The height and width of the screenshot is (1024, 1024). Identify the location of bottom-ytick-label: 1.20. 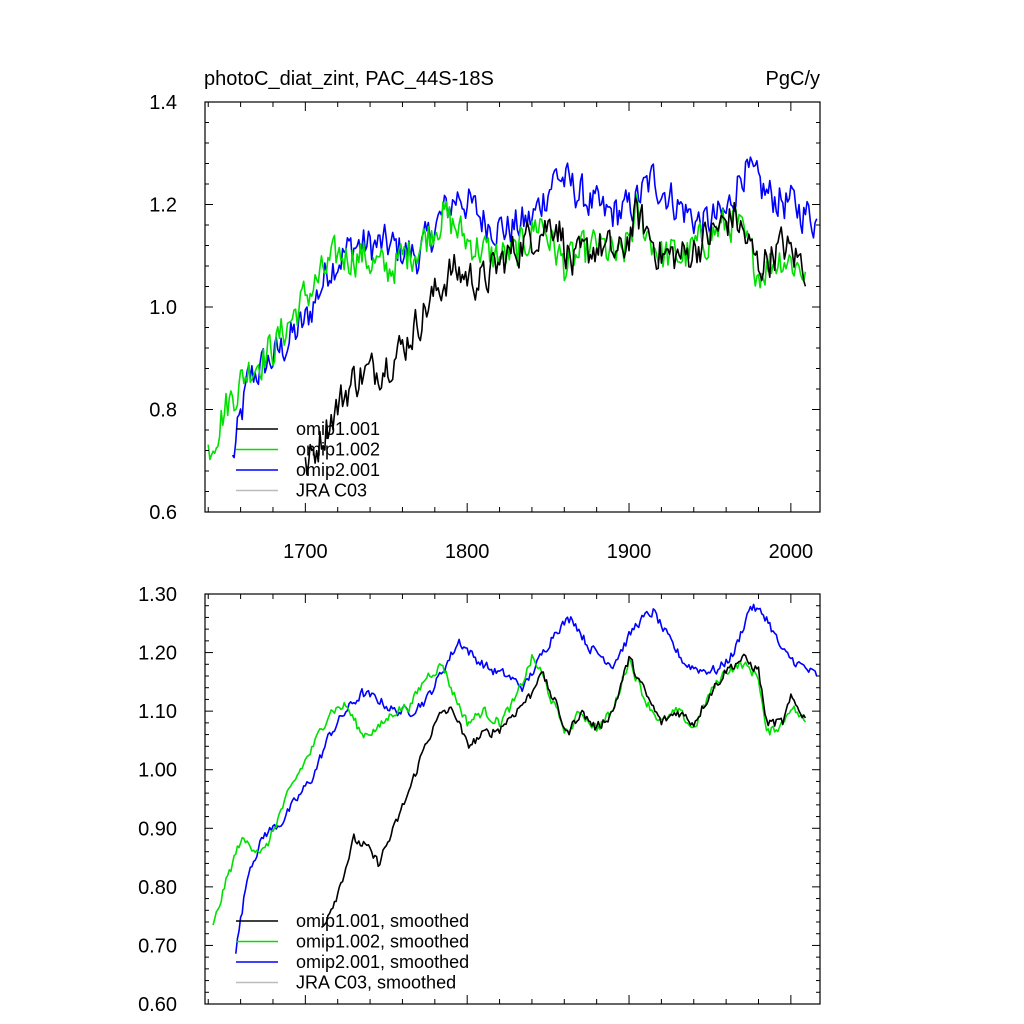
(157, 654).